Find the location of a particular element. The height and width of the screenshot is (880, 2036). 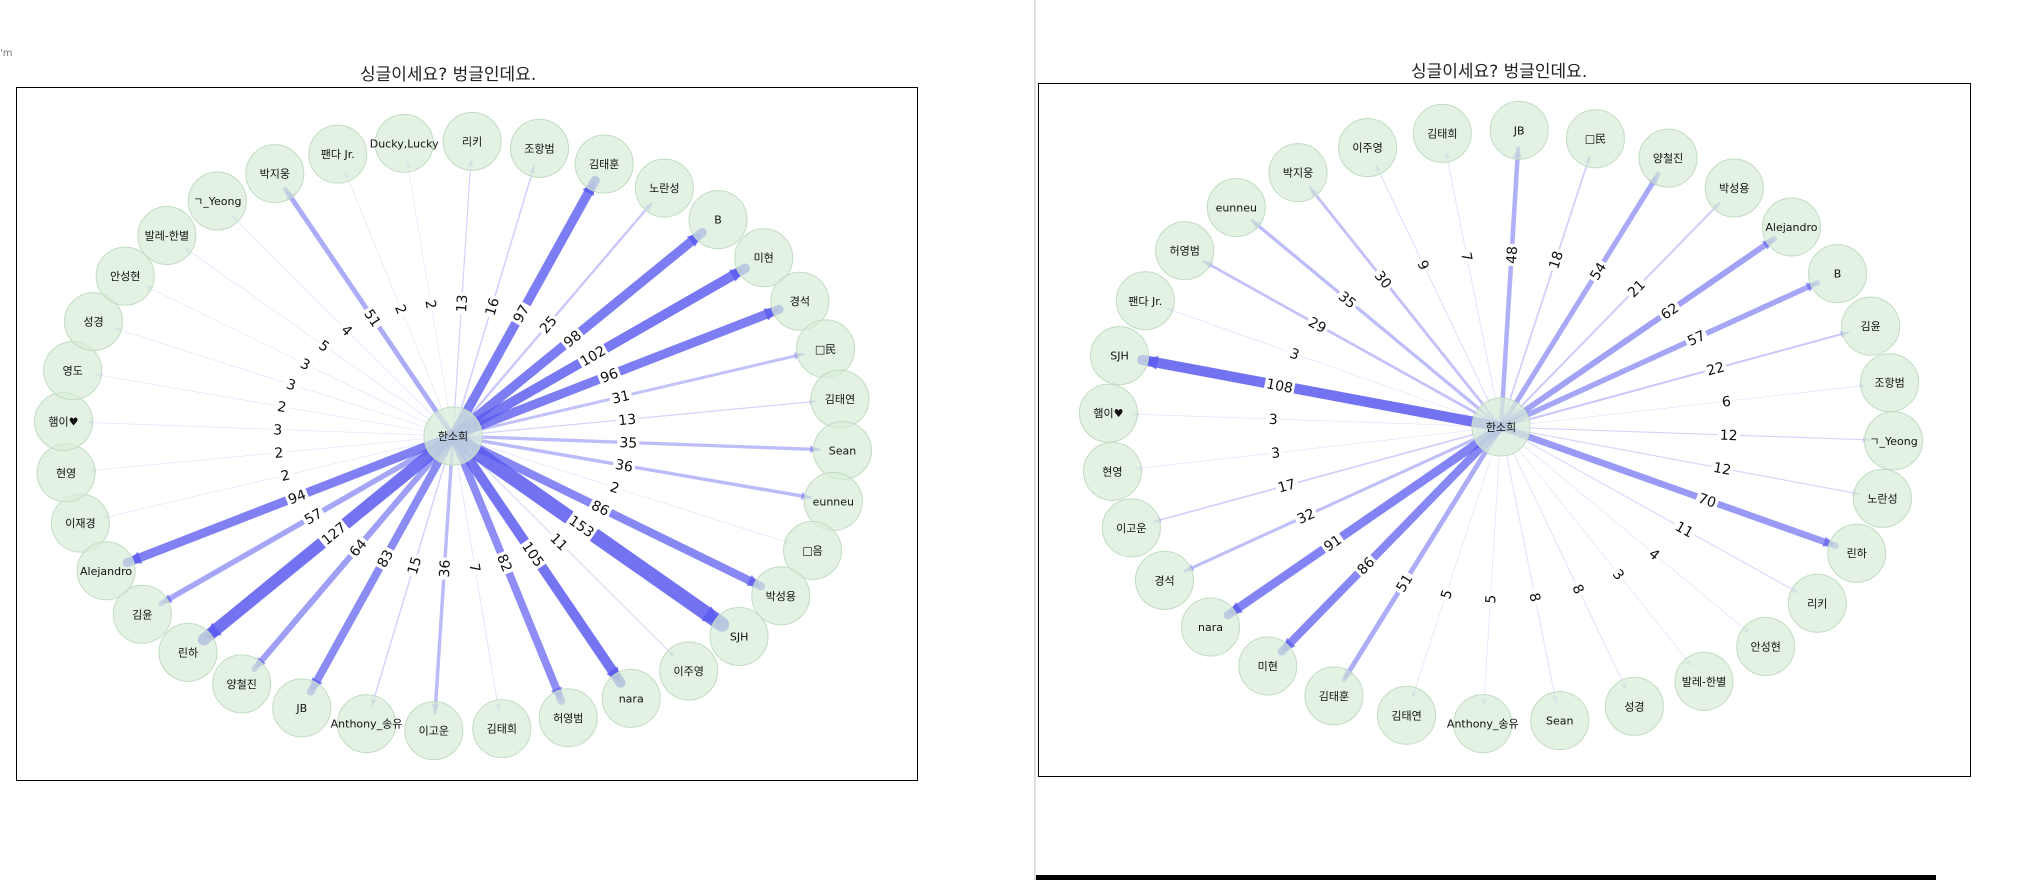

graph-node: 김태희 is located at coordinates (502, 729).